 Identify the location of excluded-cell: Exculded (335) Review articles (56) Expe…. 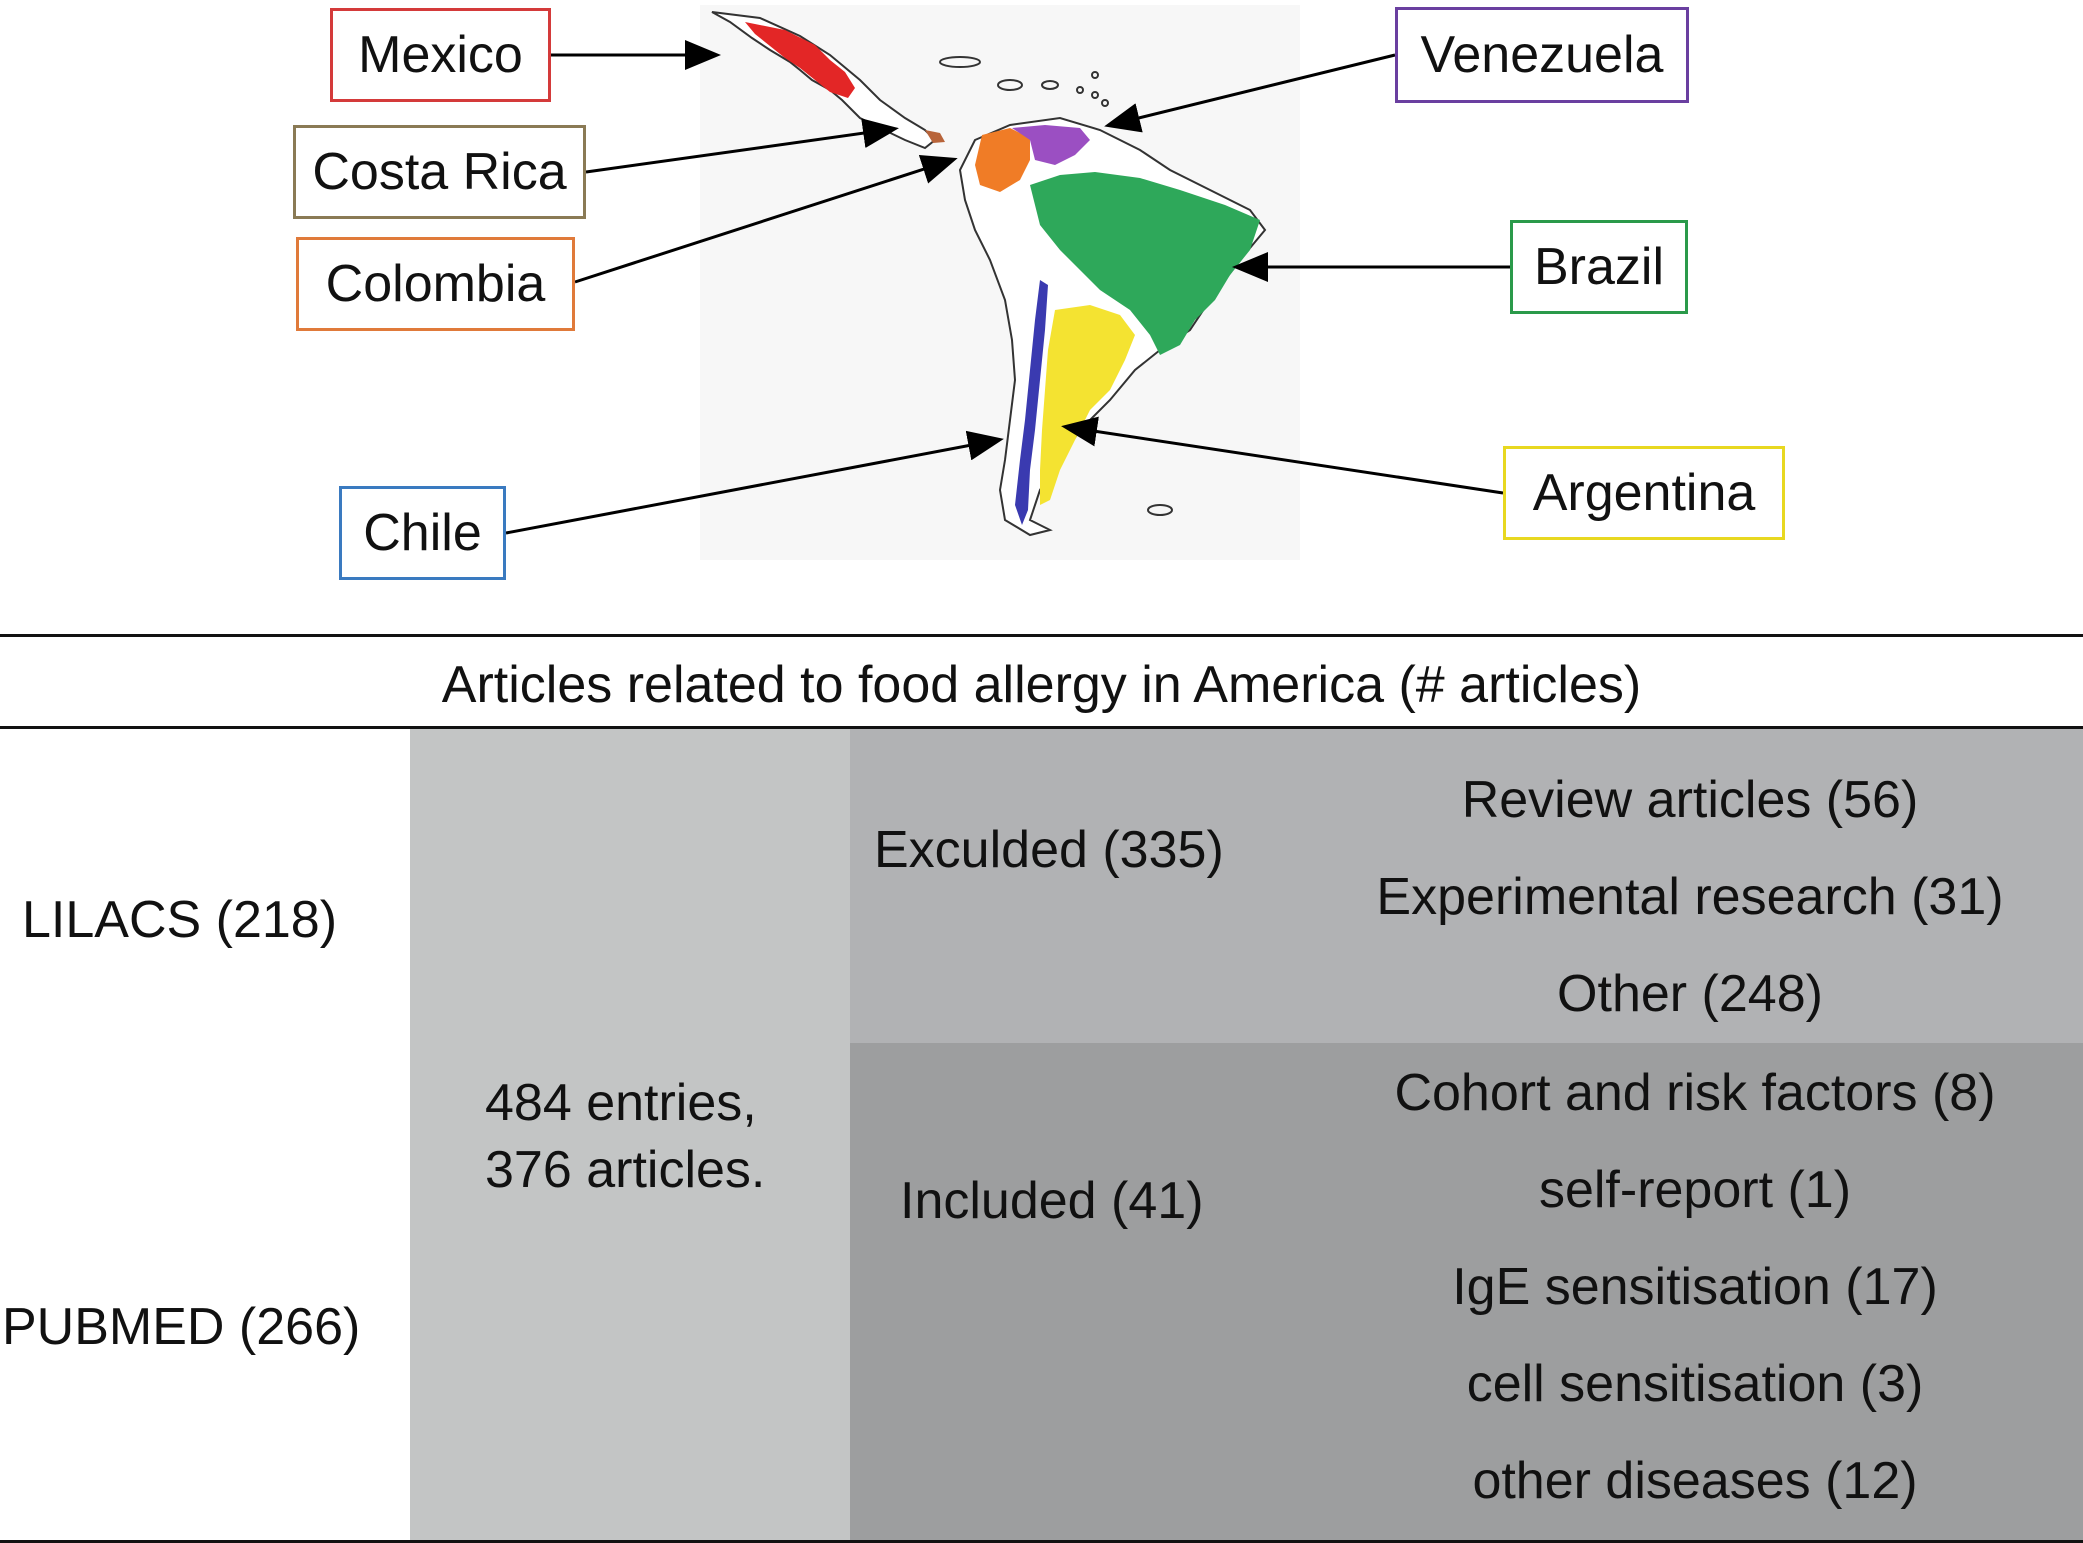
(1466, 886).